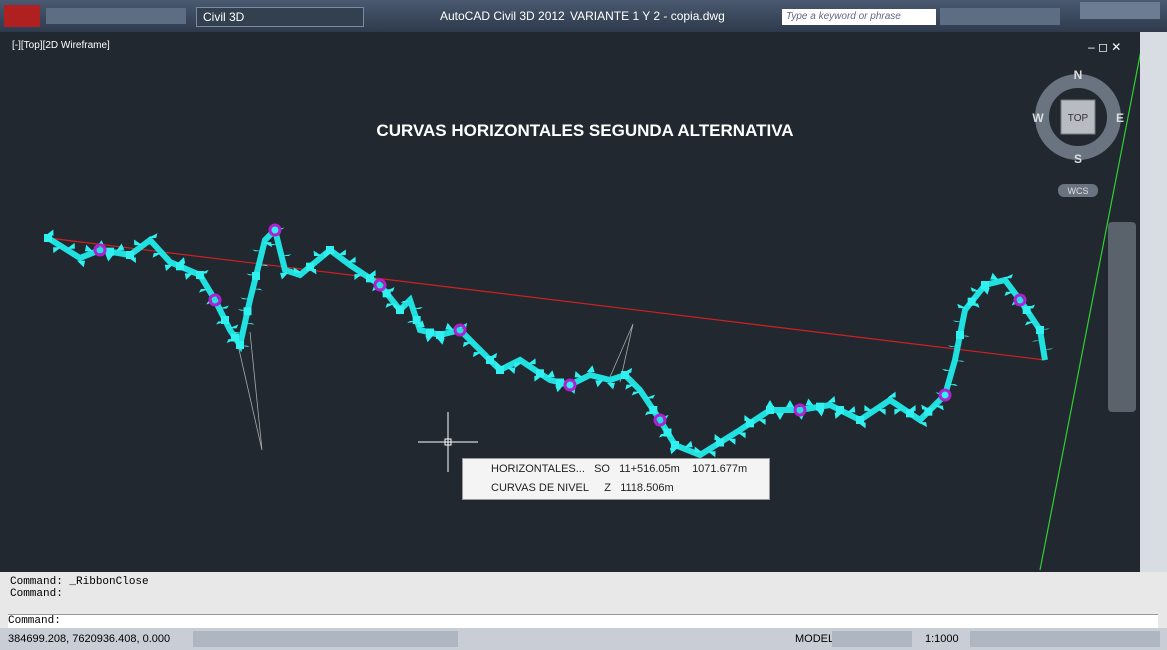 This screenshot has width=1167, height=650. What do you see at coordinates (89, 639) in the screenshot?
I see `coordinates: 384699.208, 7620936.408, 0.000` at bounding box center [89, 639].